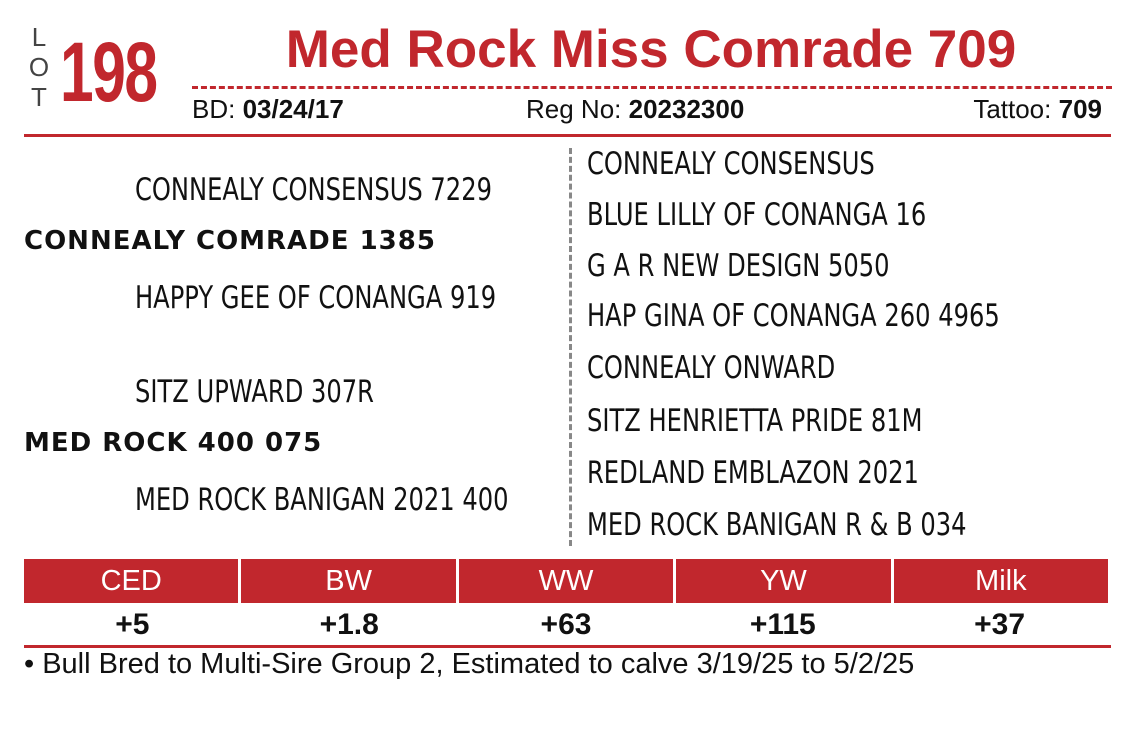 This screenshot has width=1144, height=729. Describe the element at coordinates (782, 624) in the screenshot. I see `epd-value-yw: +115` at that location.